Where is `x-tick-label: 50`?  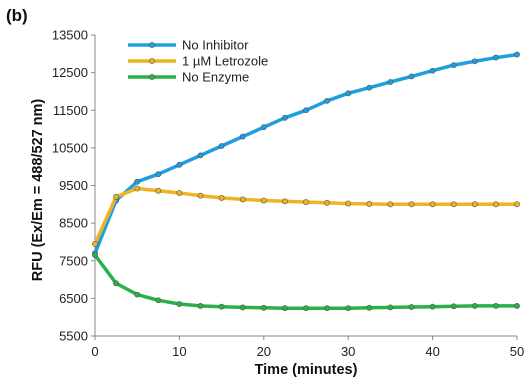
x-tick-label: 50 is located at coordinates (517, 351).